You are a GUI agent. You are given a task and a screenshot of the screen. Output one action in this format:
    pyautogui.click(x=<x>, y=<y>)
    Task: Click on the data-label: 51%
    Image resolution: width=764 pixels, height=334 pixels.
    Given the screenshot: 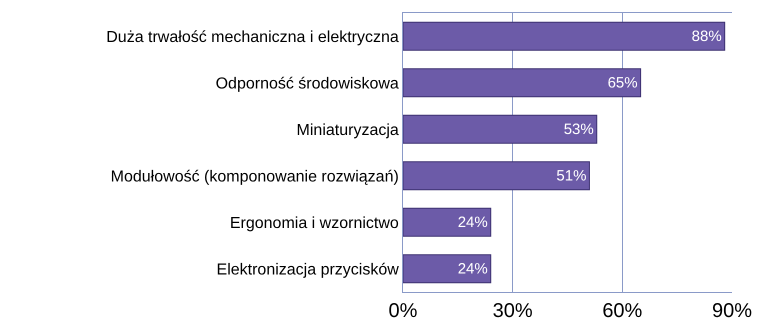 What is the action you would take?
    pyautogui.click(x=571, y=175)
    